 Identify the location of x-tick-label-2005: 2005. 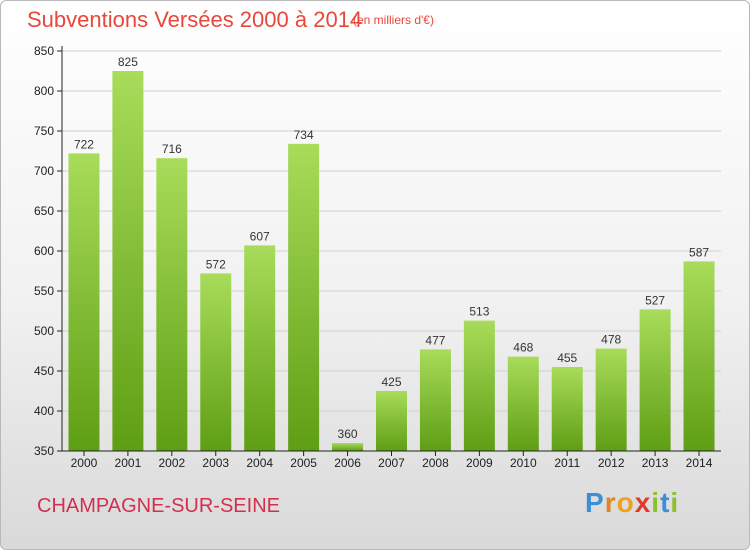
(303, 463).